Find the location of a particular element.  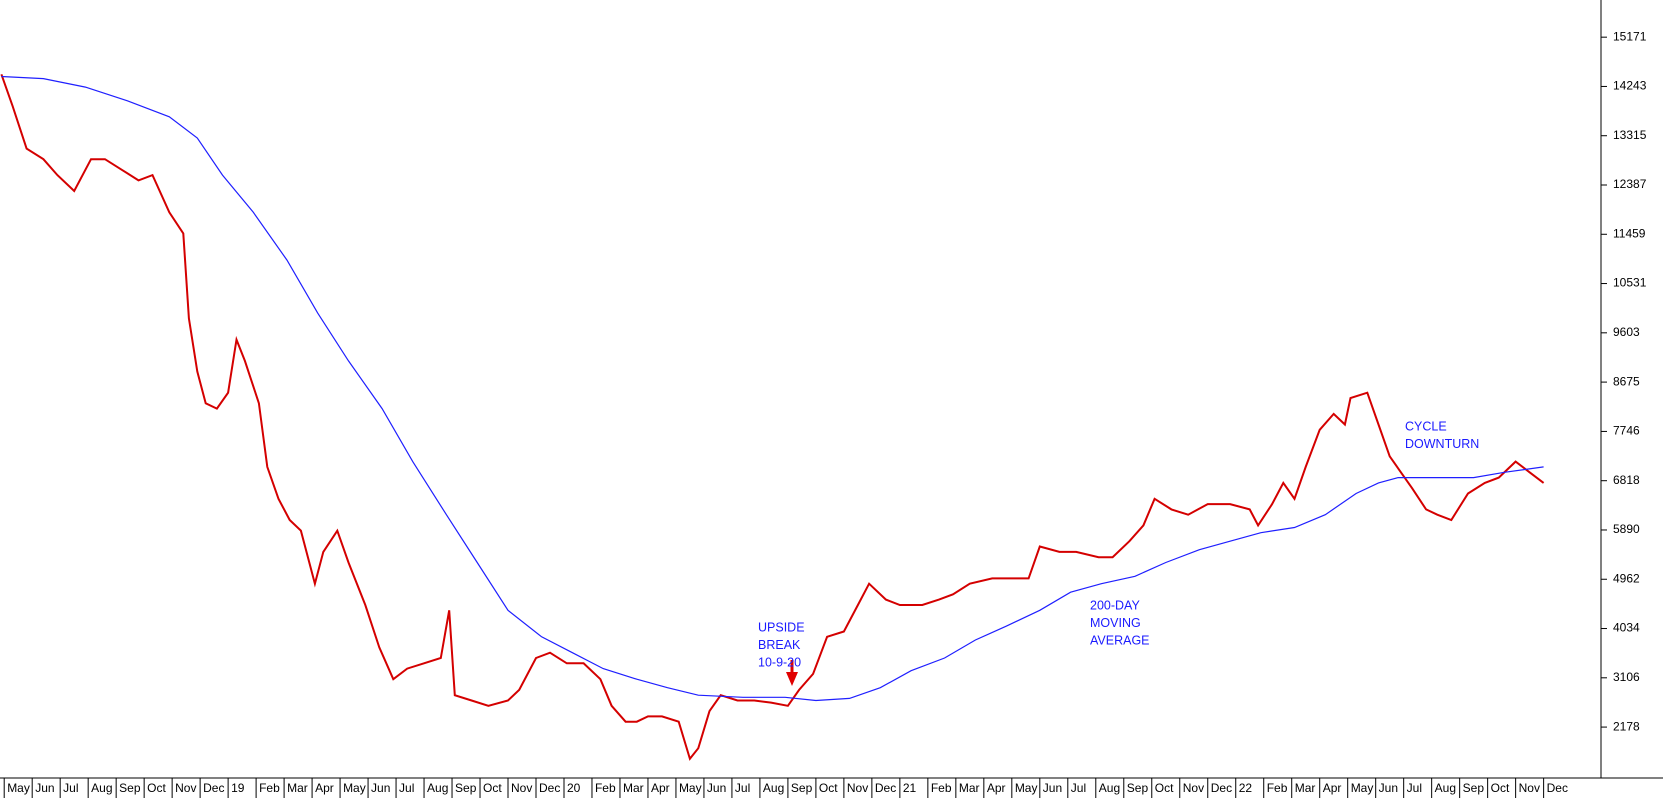

y-tick-label: 4034 is located at coordinates (1626, 628).